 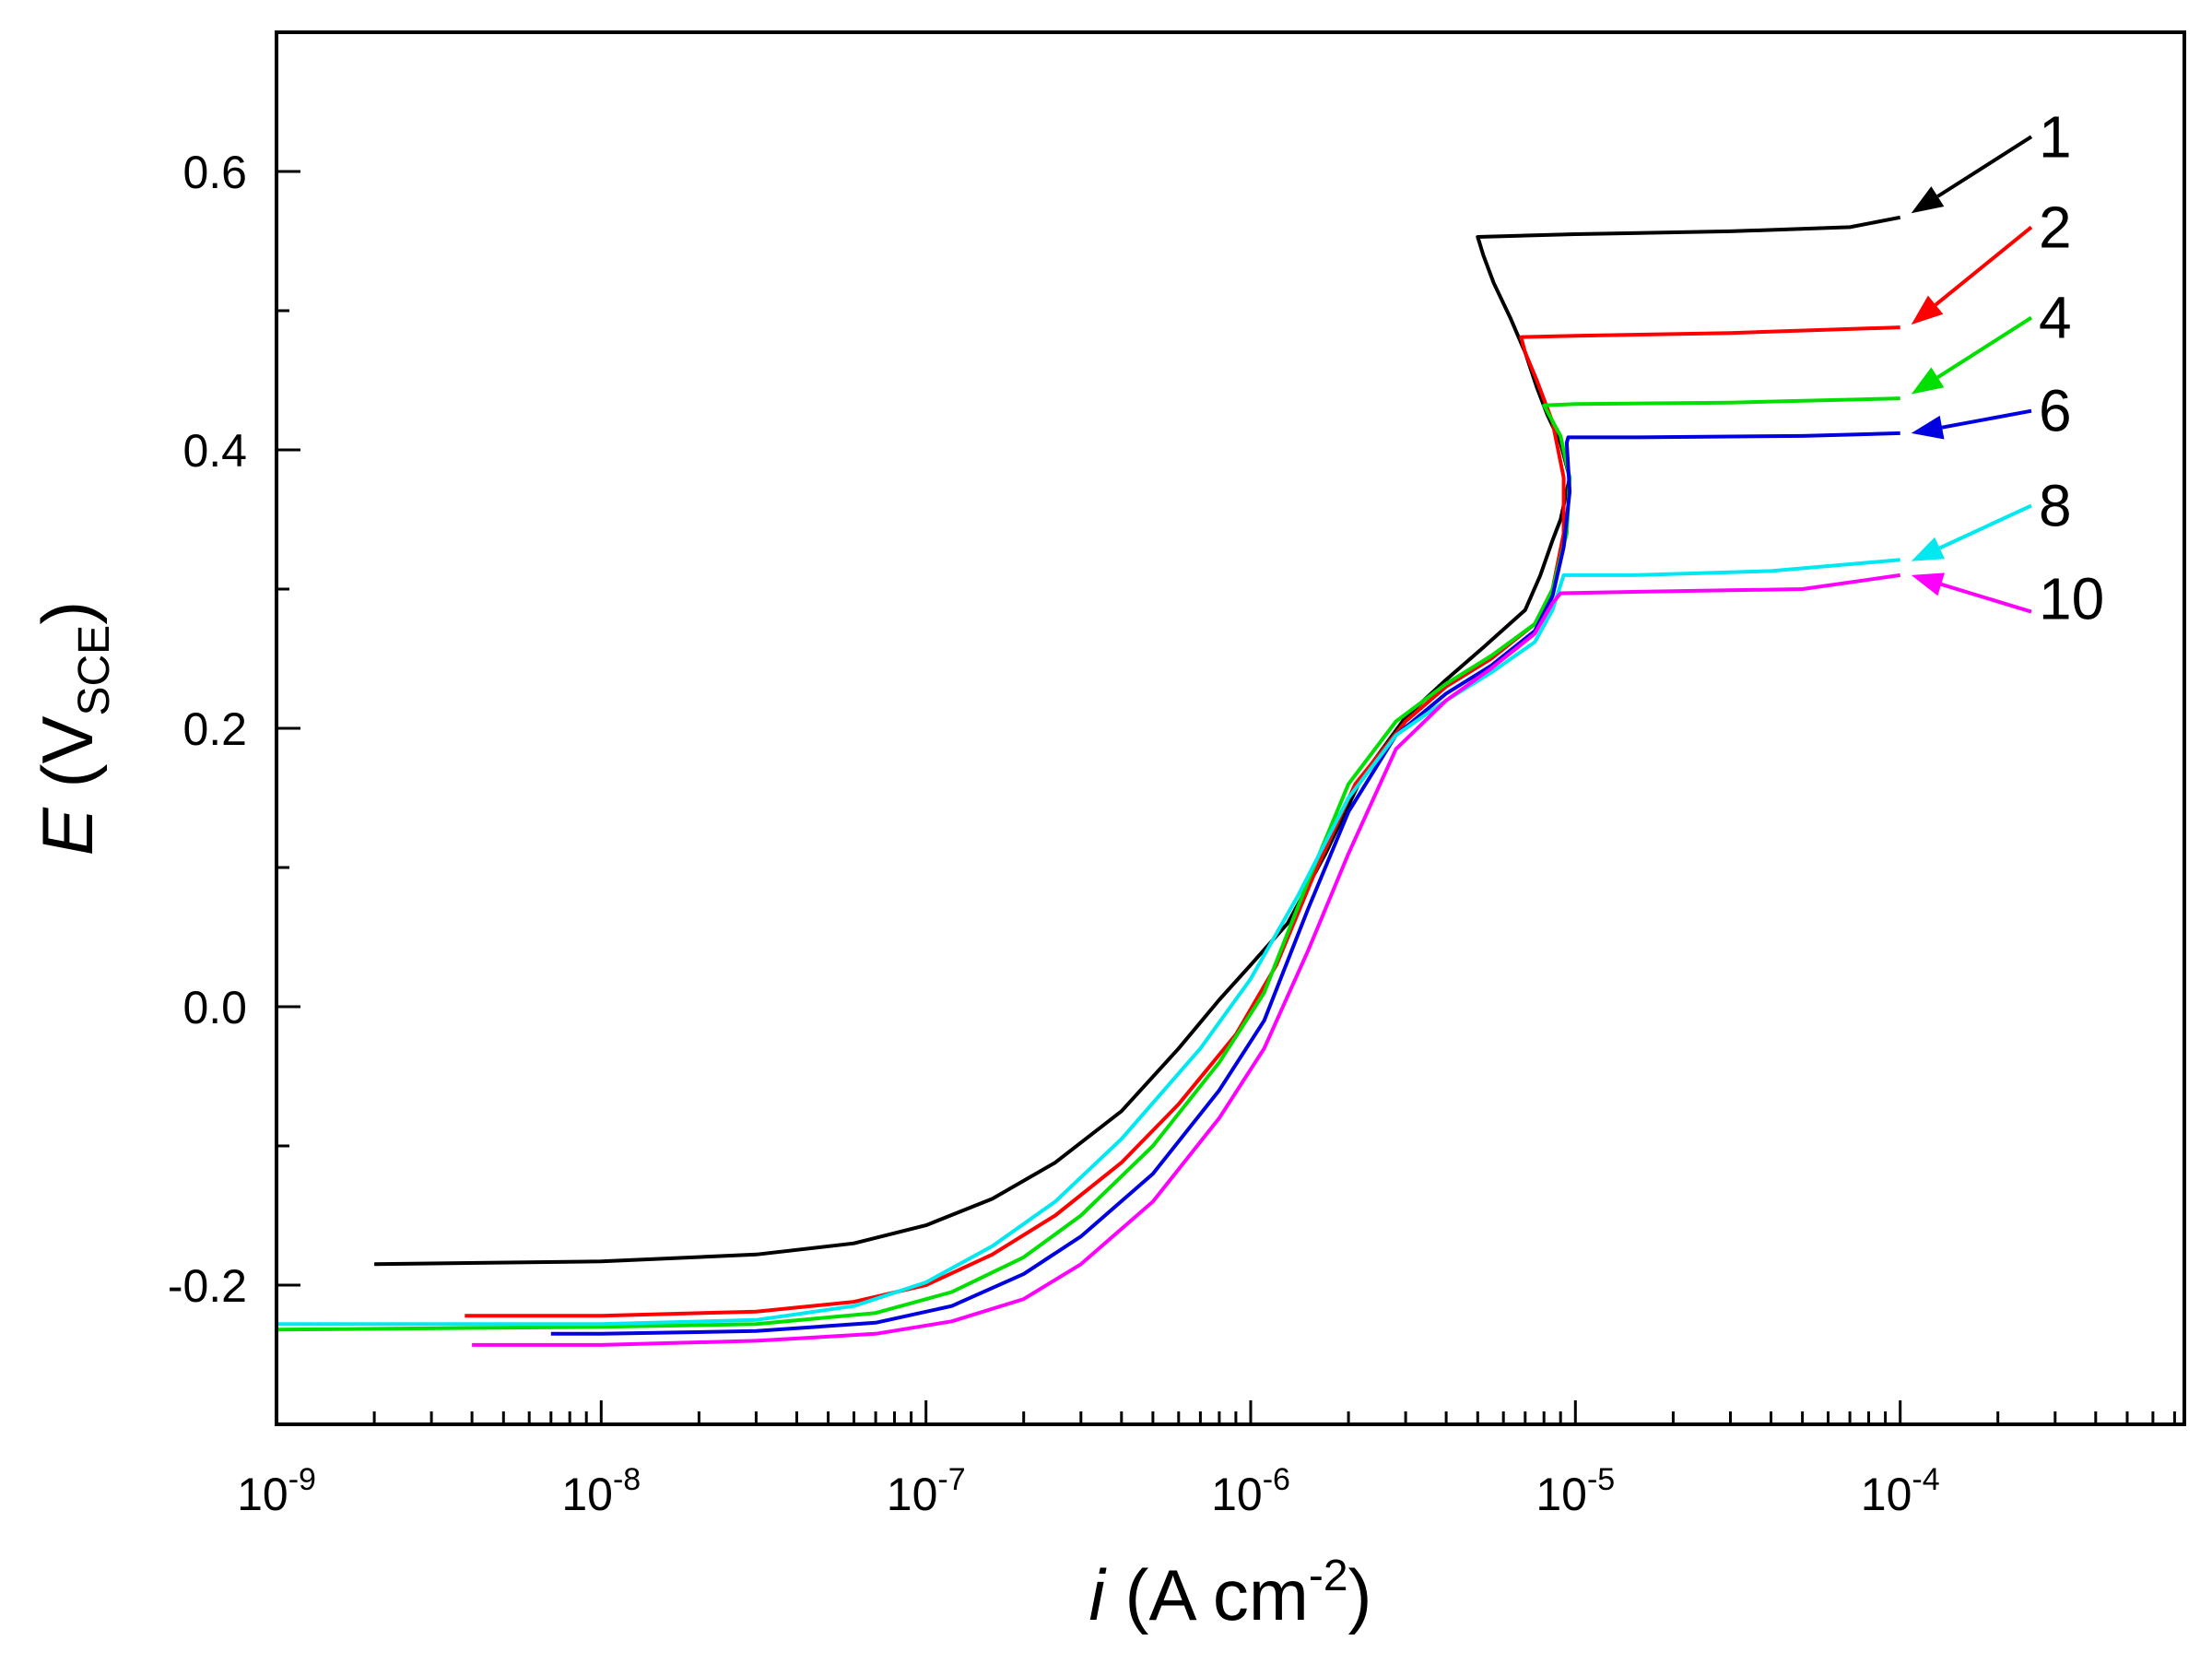 I want to click on series-label-1: 1, so click(x=2055, y=137).